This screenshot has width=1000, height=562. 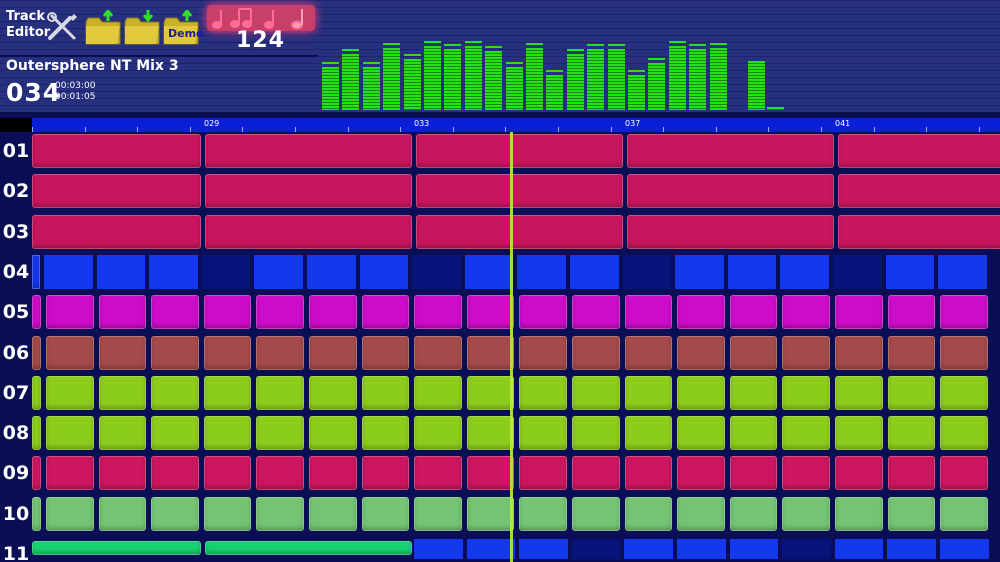 I want to click on track-label: 03, so click(x=16, y=232).